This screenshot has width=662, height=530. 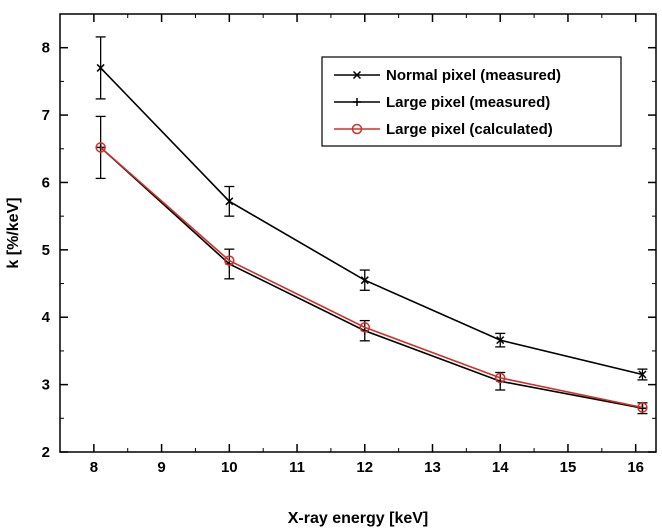 I want to click on x-tick-label: 12, so click(x=364, y=467).